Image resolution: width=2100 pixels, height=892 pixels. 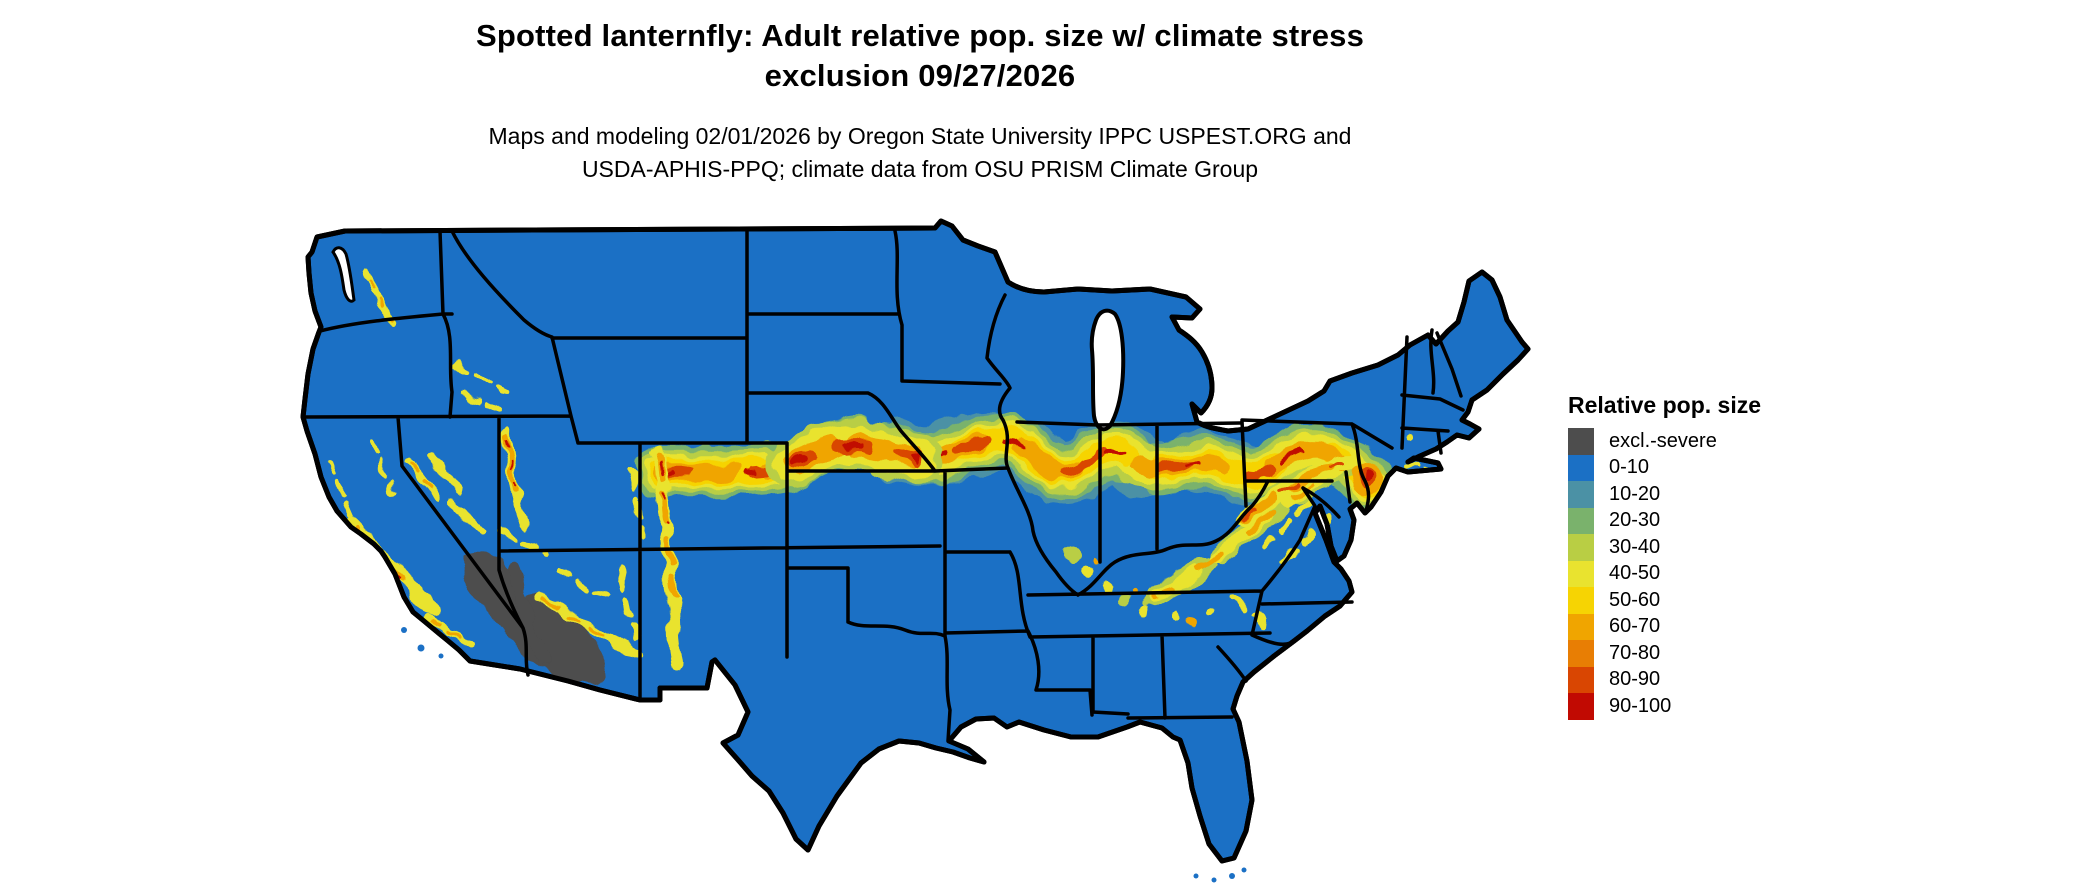 I want to click on legend-item: 40-50, so click(x=1698, y=573).